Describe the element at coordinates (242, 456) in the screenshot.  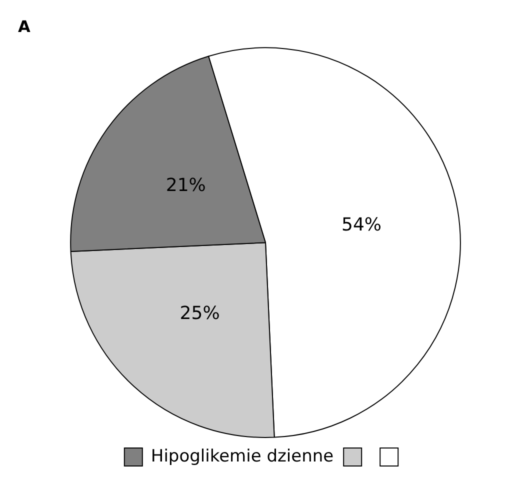
I see `legend-label: Hipoglikemie dzienne` at that location.